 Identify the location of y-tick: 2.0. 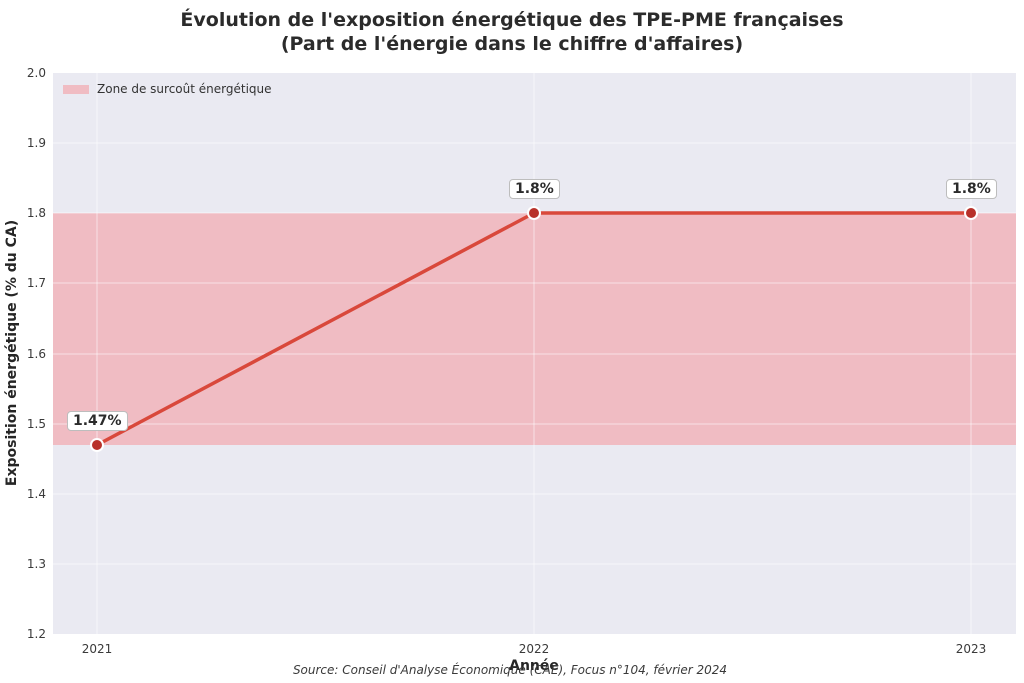
(36, 73).